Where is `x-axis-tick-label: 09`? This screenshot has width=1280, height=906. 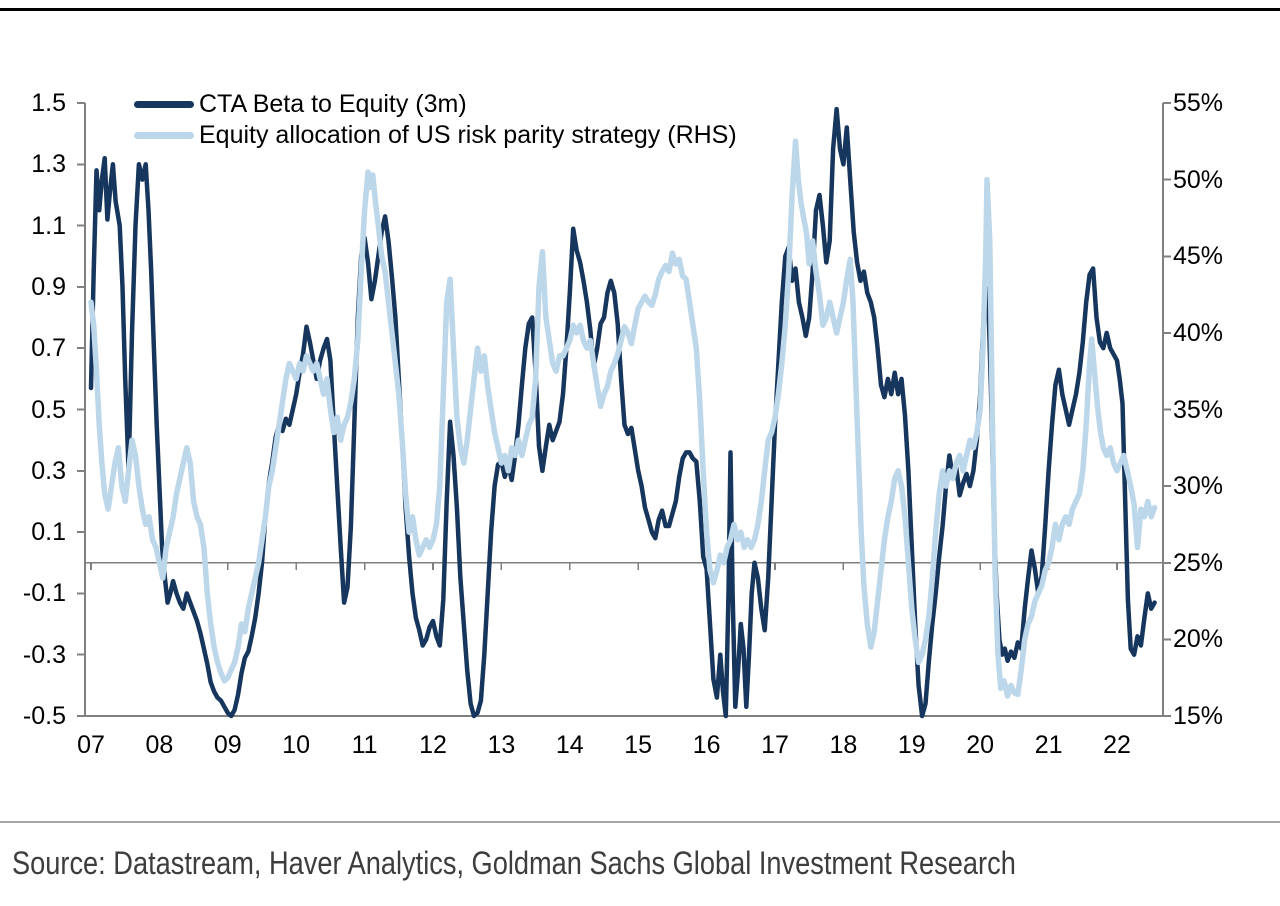 x-axis-tick-label: 09 is located at coordinates (227, 745).